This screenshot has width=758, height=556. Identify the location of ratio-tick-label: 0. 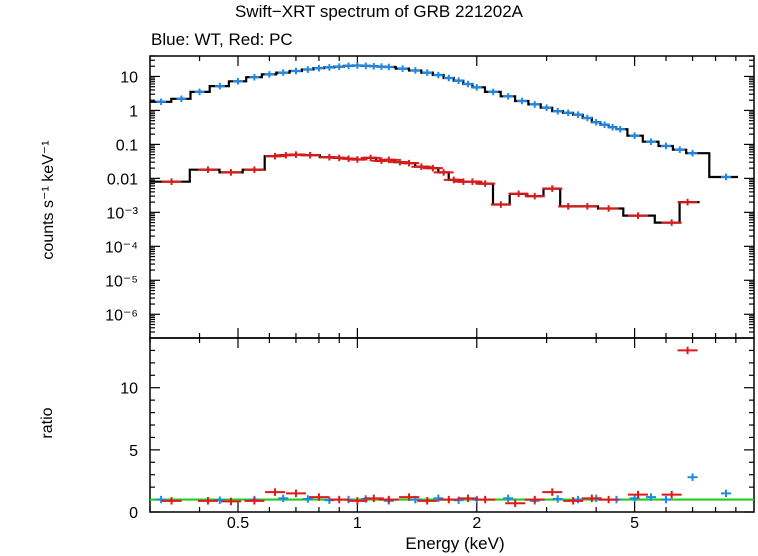
(133, 513).